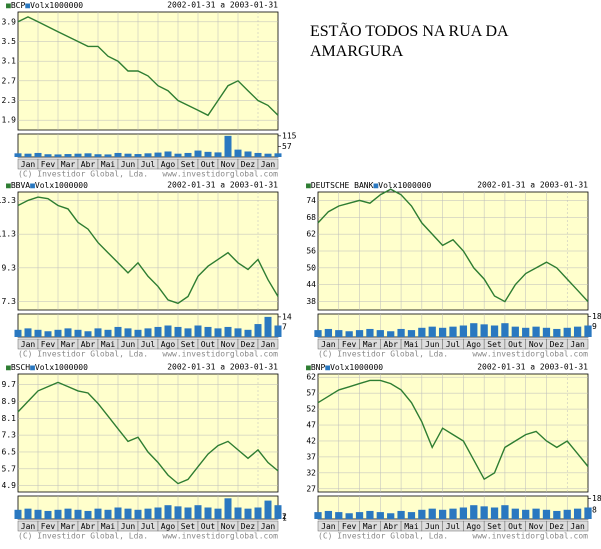  I want to click on y-tick-label: 9.3, so click(9, 267).